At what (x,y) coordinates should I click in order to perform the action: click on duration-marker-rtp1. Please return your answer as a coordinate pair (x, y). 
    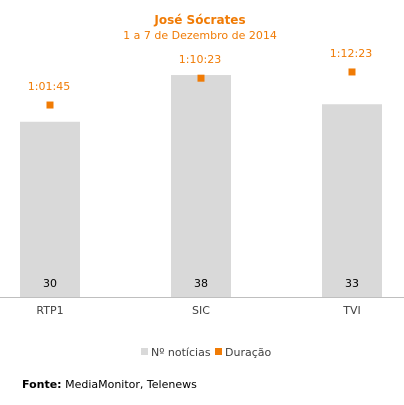
    Looking at the image, I should click on (50, 105).